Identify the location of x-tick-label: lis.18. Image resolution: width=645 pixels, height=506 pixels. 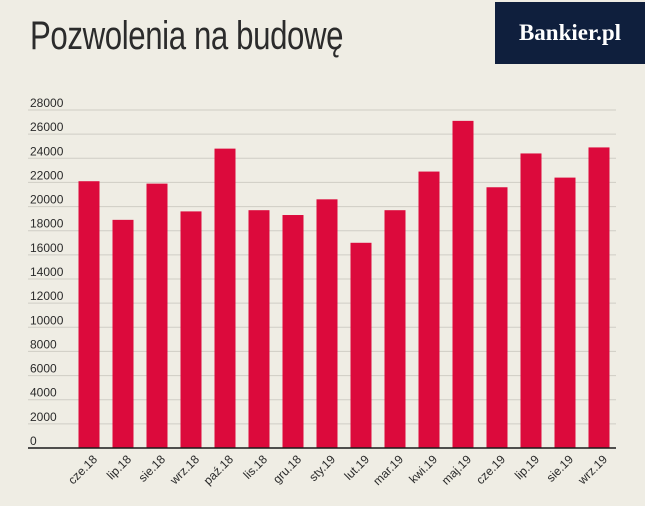
(255, 467).